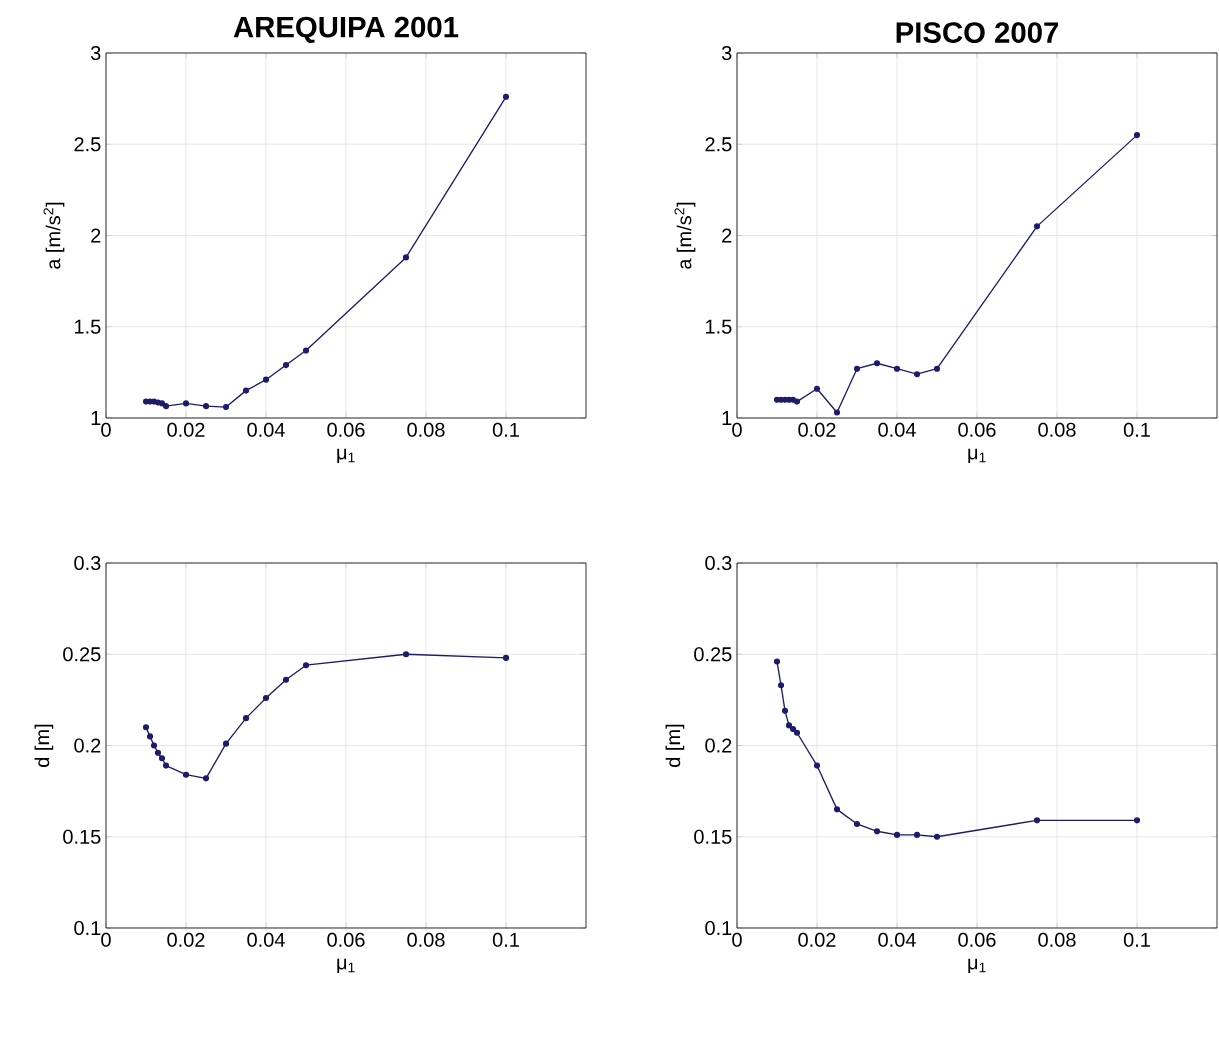 The image size is (1219, 1040). What do you see at coordinates (346, 29) in the screenshot?
I see `chart-title: AREQUIPA 2001` at bounding box center [346, 29].